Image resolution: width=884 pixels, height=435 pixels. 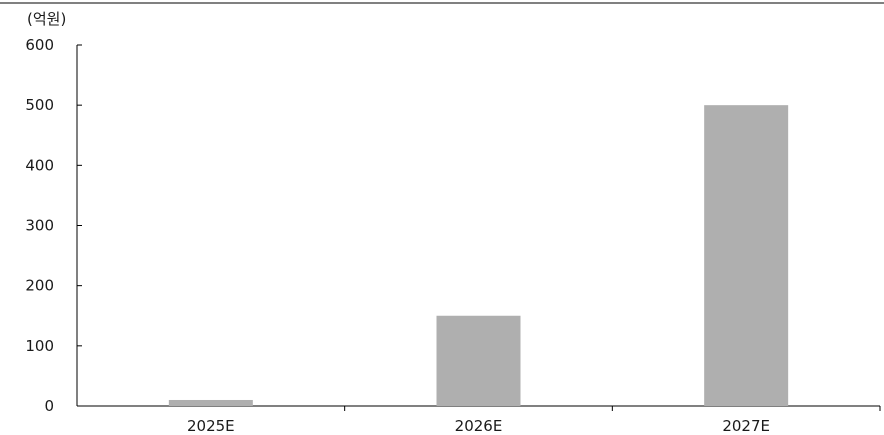 I want to click on y-tick-label: 300, so click(x=39, y=226).